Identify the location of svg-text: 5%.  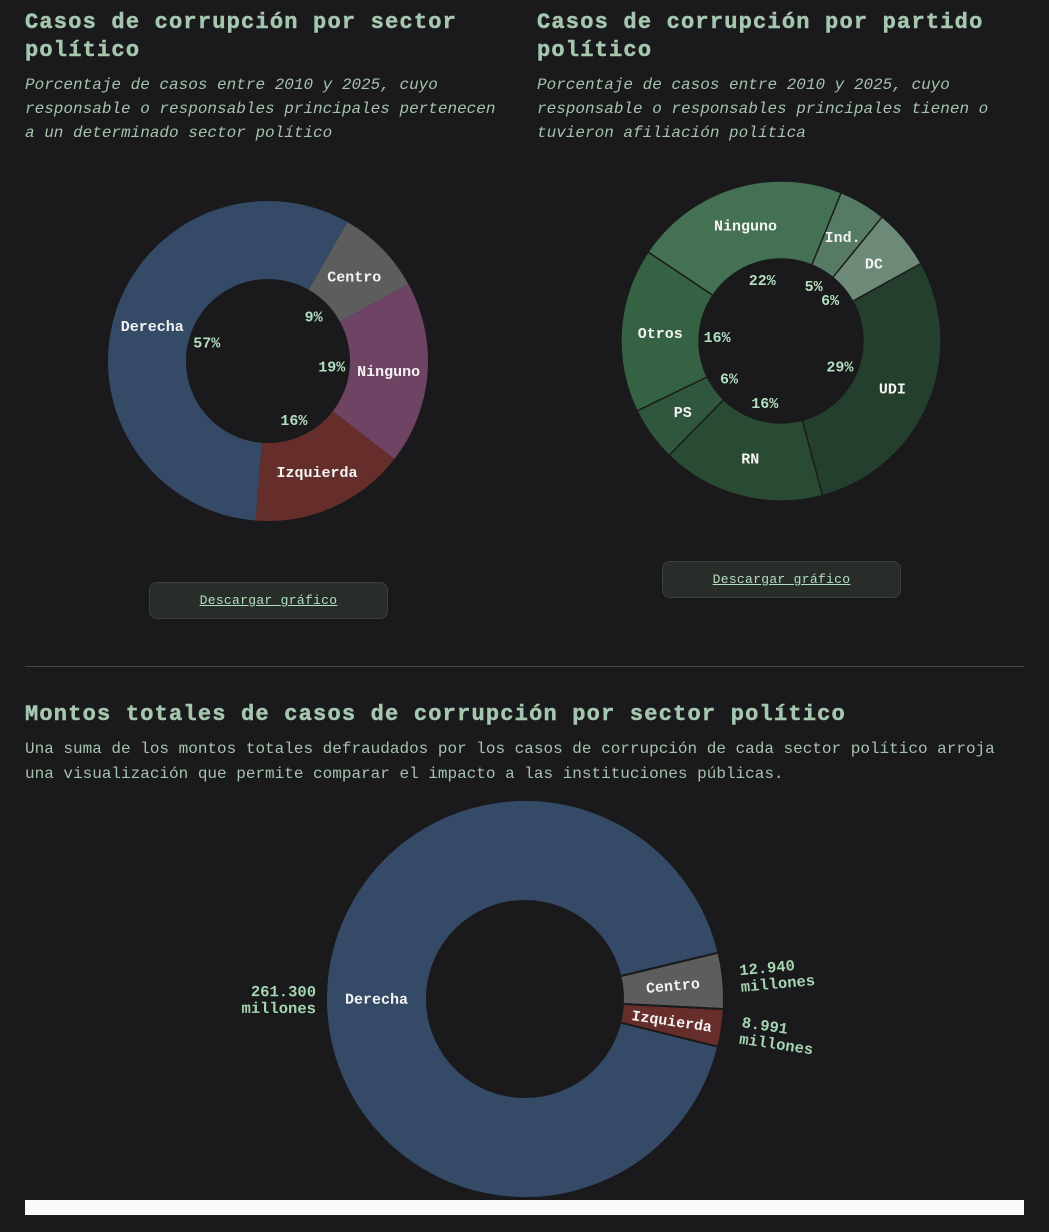
(814, 287).